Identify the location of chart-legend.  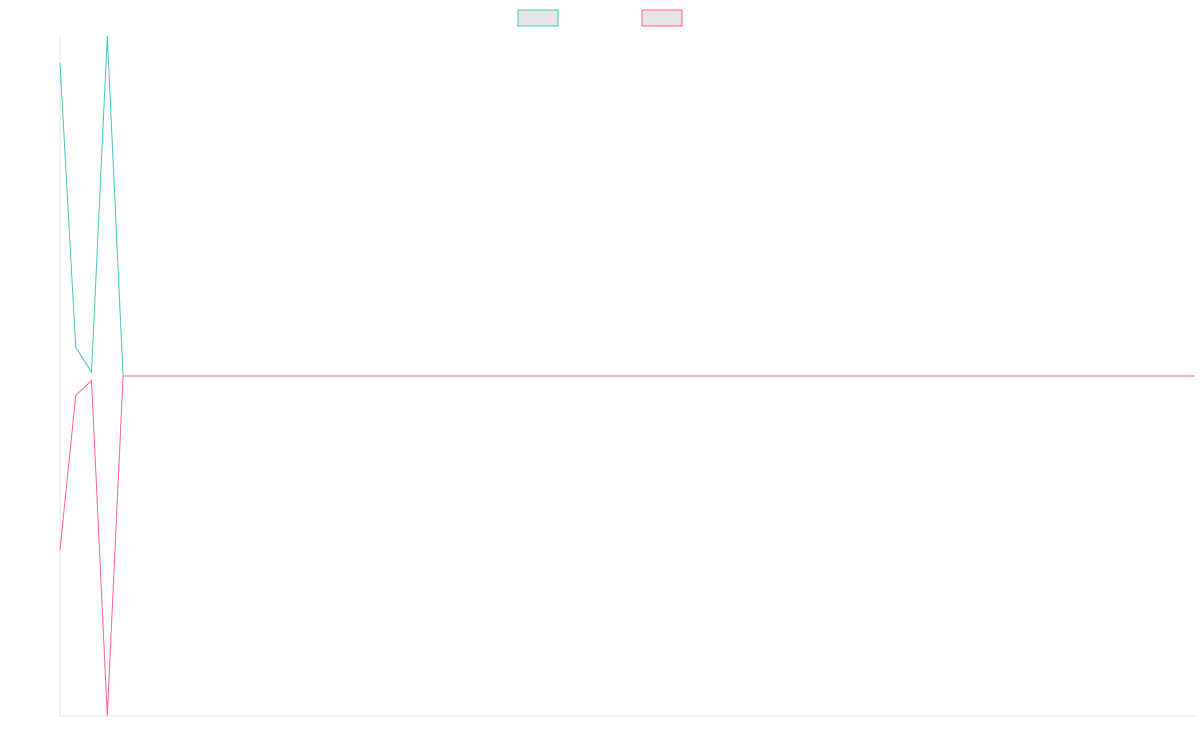
(600, 18).